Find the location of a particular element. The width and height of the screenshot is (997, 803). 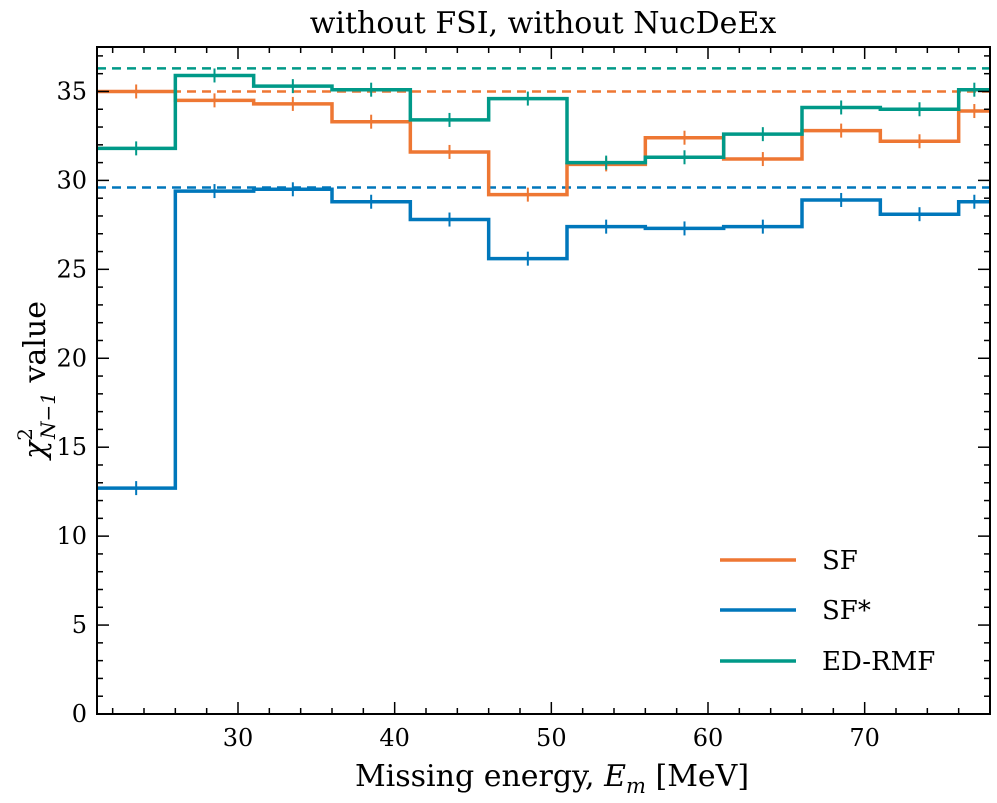

y-axis-label-suffix: value is located at coordinates (35, 346).